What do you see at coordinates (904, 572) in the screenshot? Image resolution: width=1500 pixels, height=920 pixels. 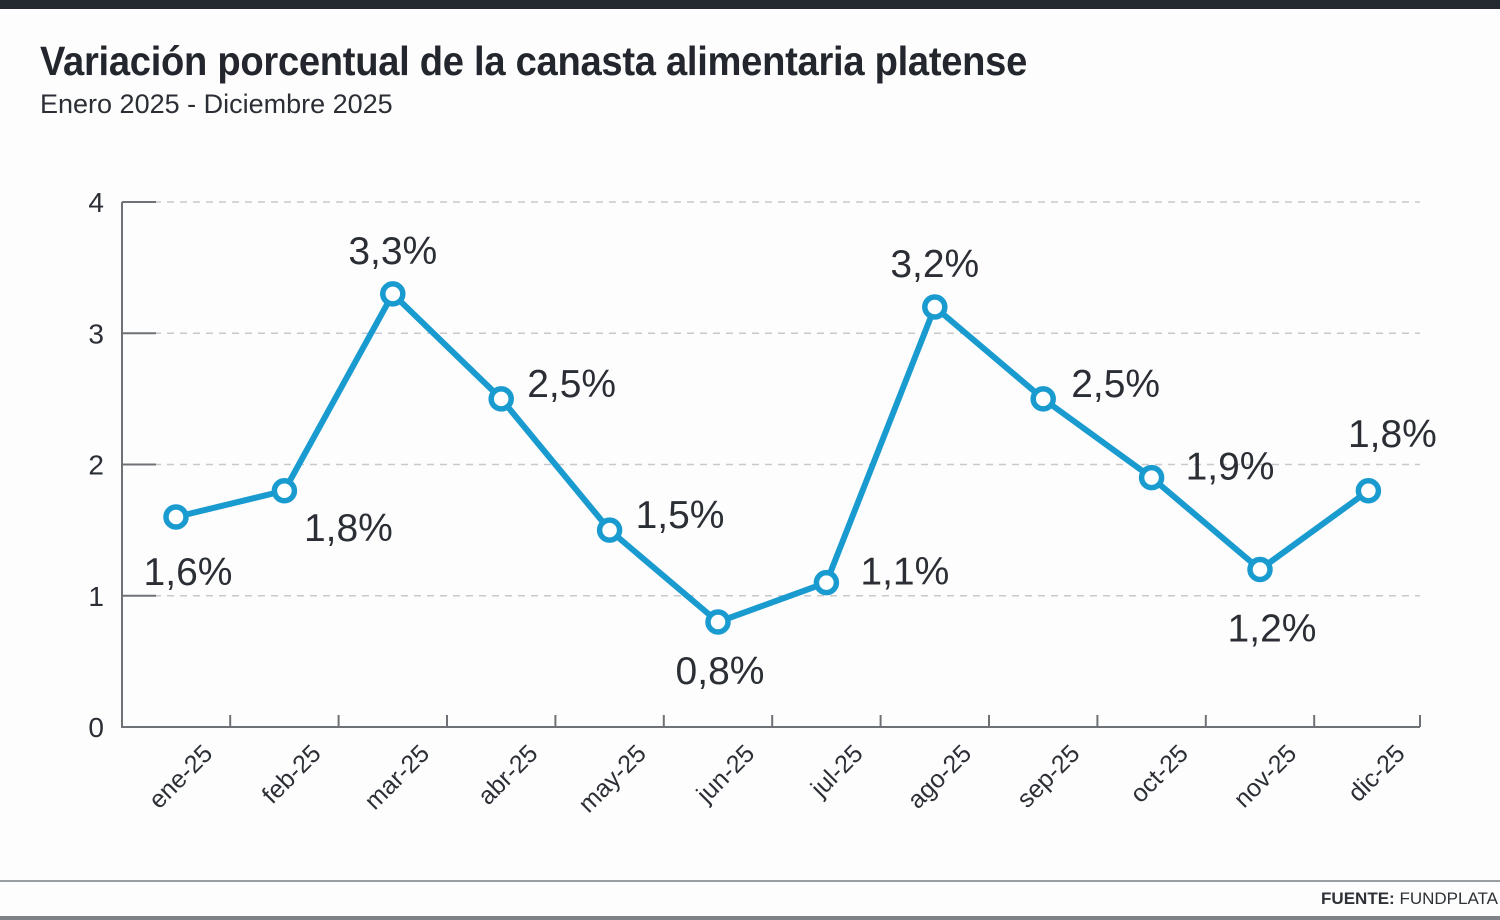 I see `data-label: 1,1%` at bounding box center [904, 572].